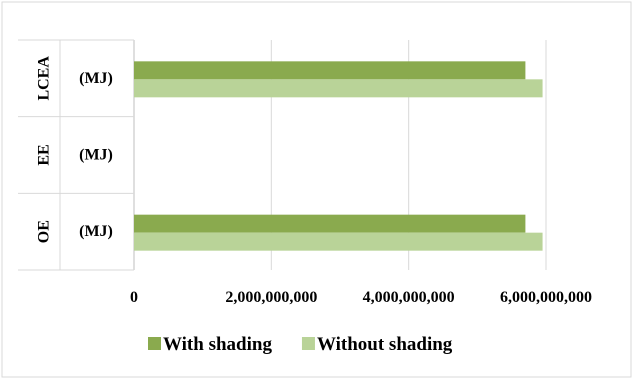 The height and width of the screenshot is (379, 633). What do you see at coordinates (134, 297) in the screenshot?
I see `x-tick-label: 0` at bounding box center [134, 297].